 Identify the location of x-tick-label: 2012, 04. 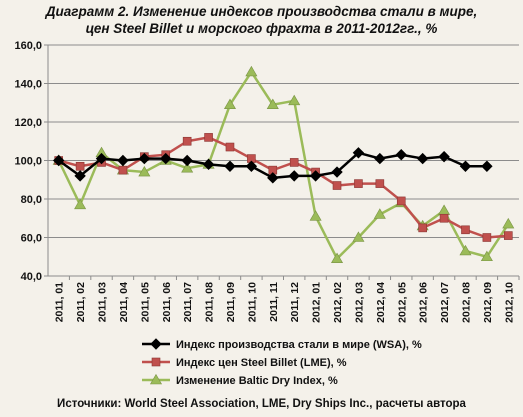
(381, 302).